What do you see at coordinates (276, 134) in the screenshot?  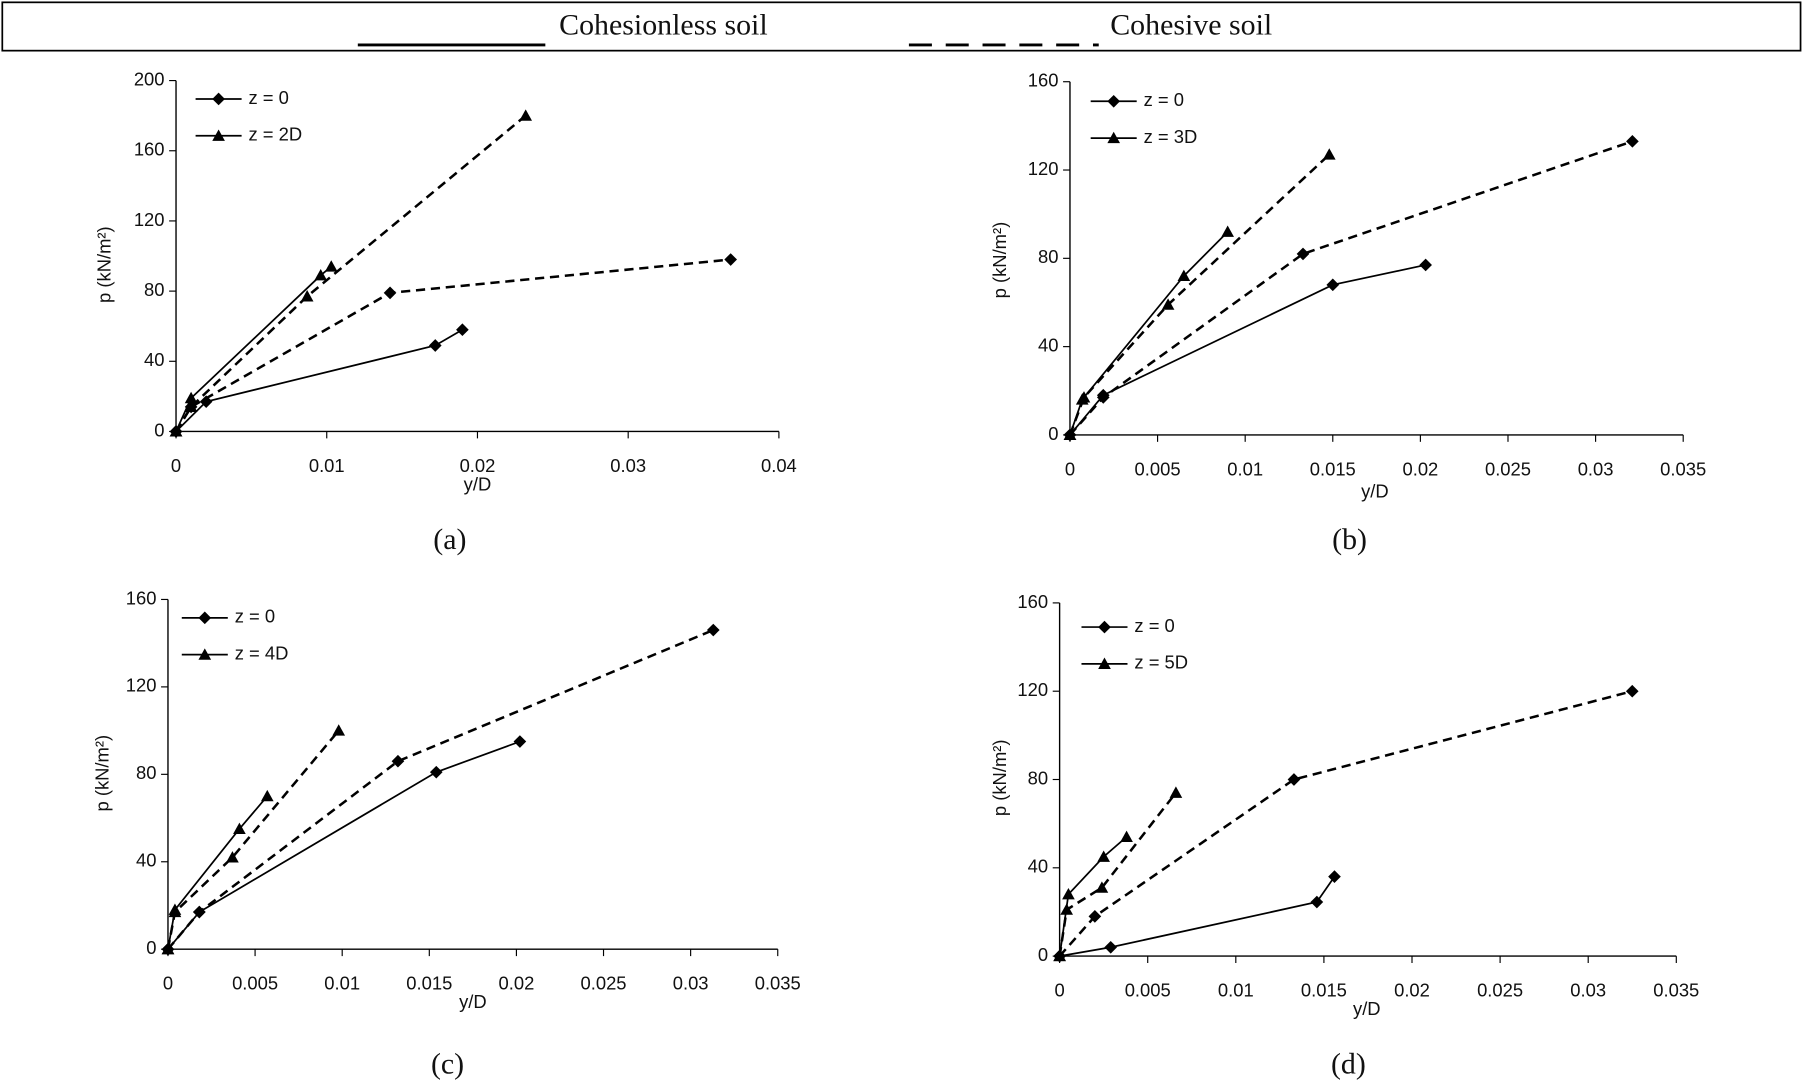 I see `legend-label: z = 2D` at bounding box center [276, 134].